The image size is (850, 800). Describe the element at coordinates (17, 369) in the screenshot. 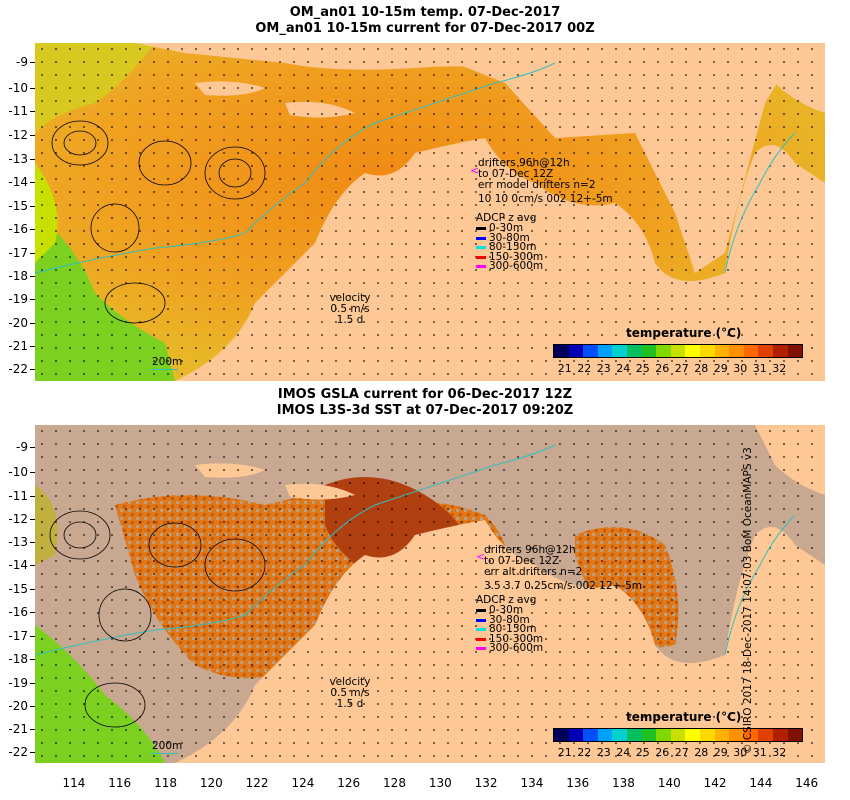

I see `top-lat-tick: -22` at that location.